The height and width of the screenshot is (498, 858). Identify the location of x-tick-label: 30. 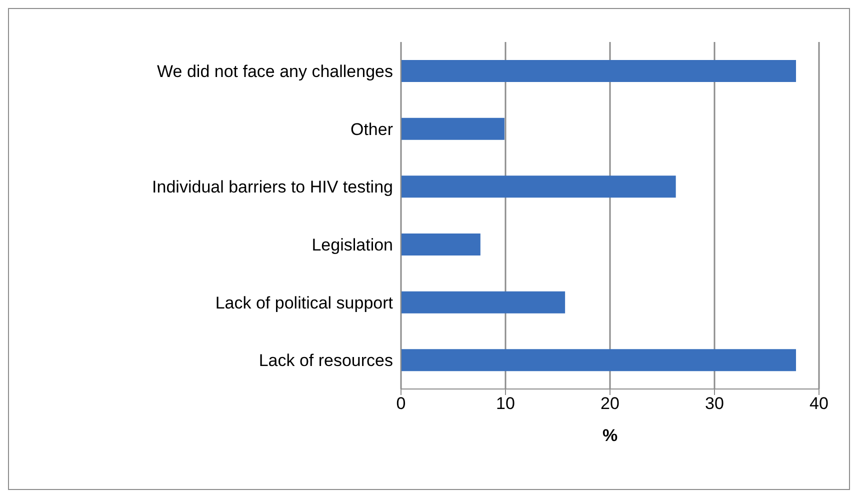
(714, 404).